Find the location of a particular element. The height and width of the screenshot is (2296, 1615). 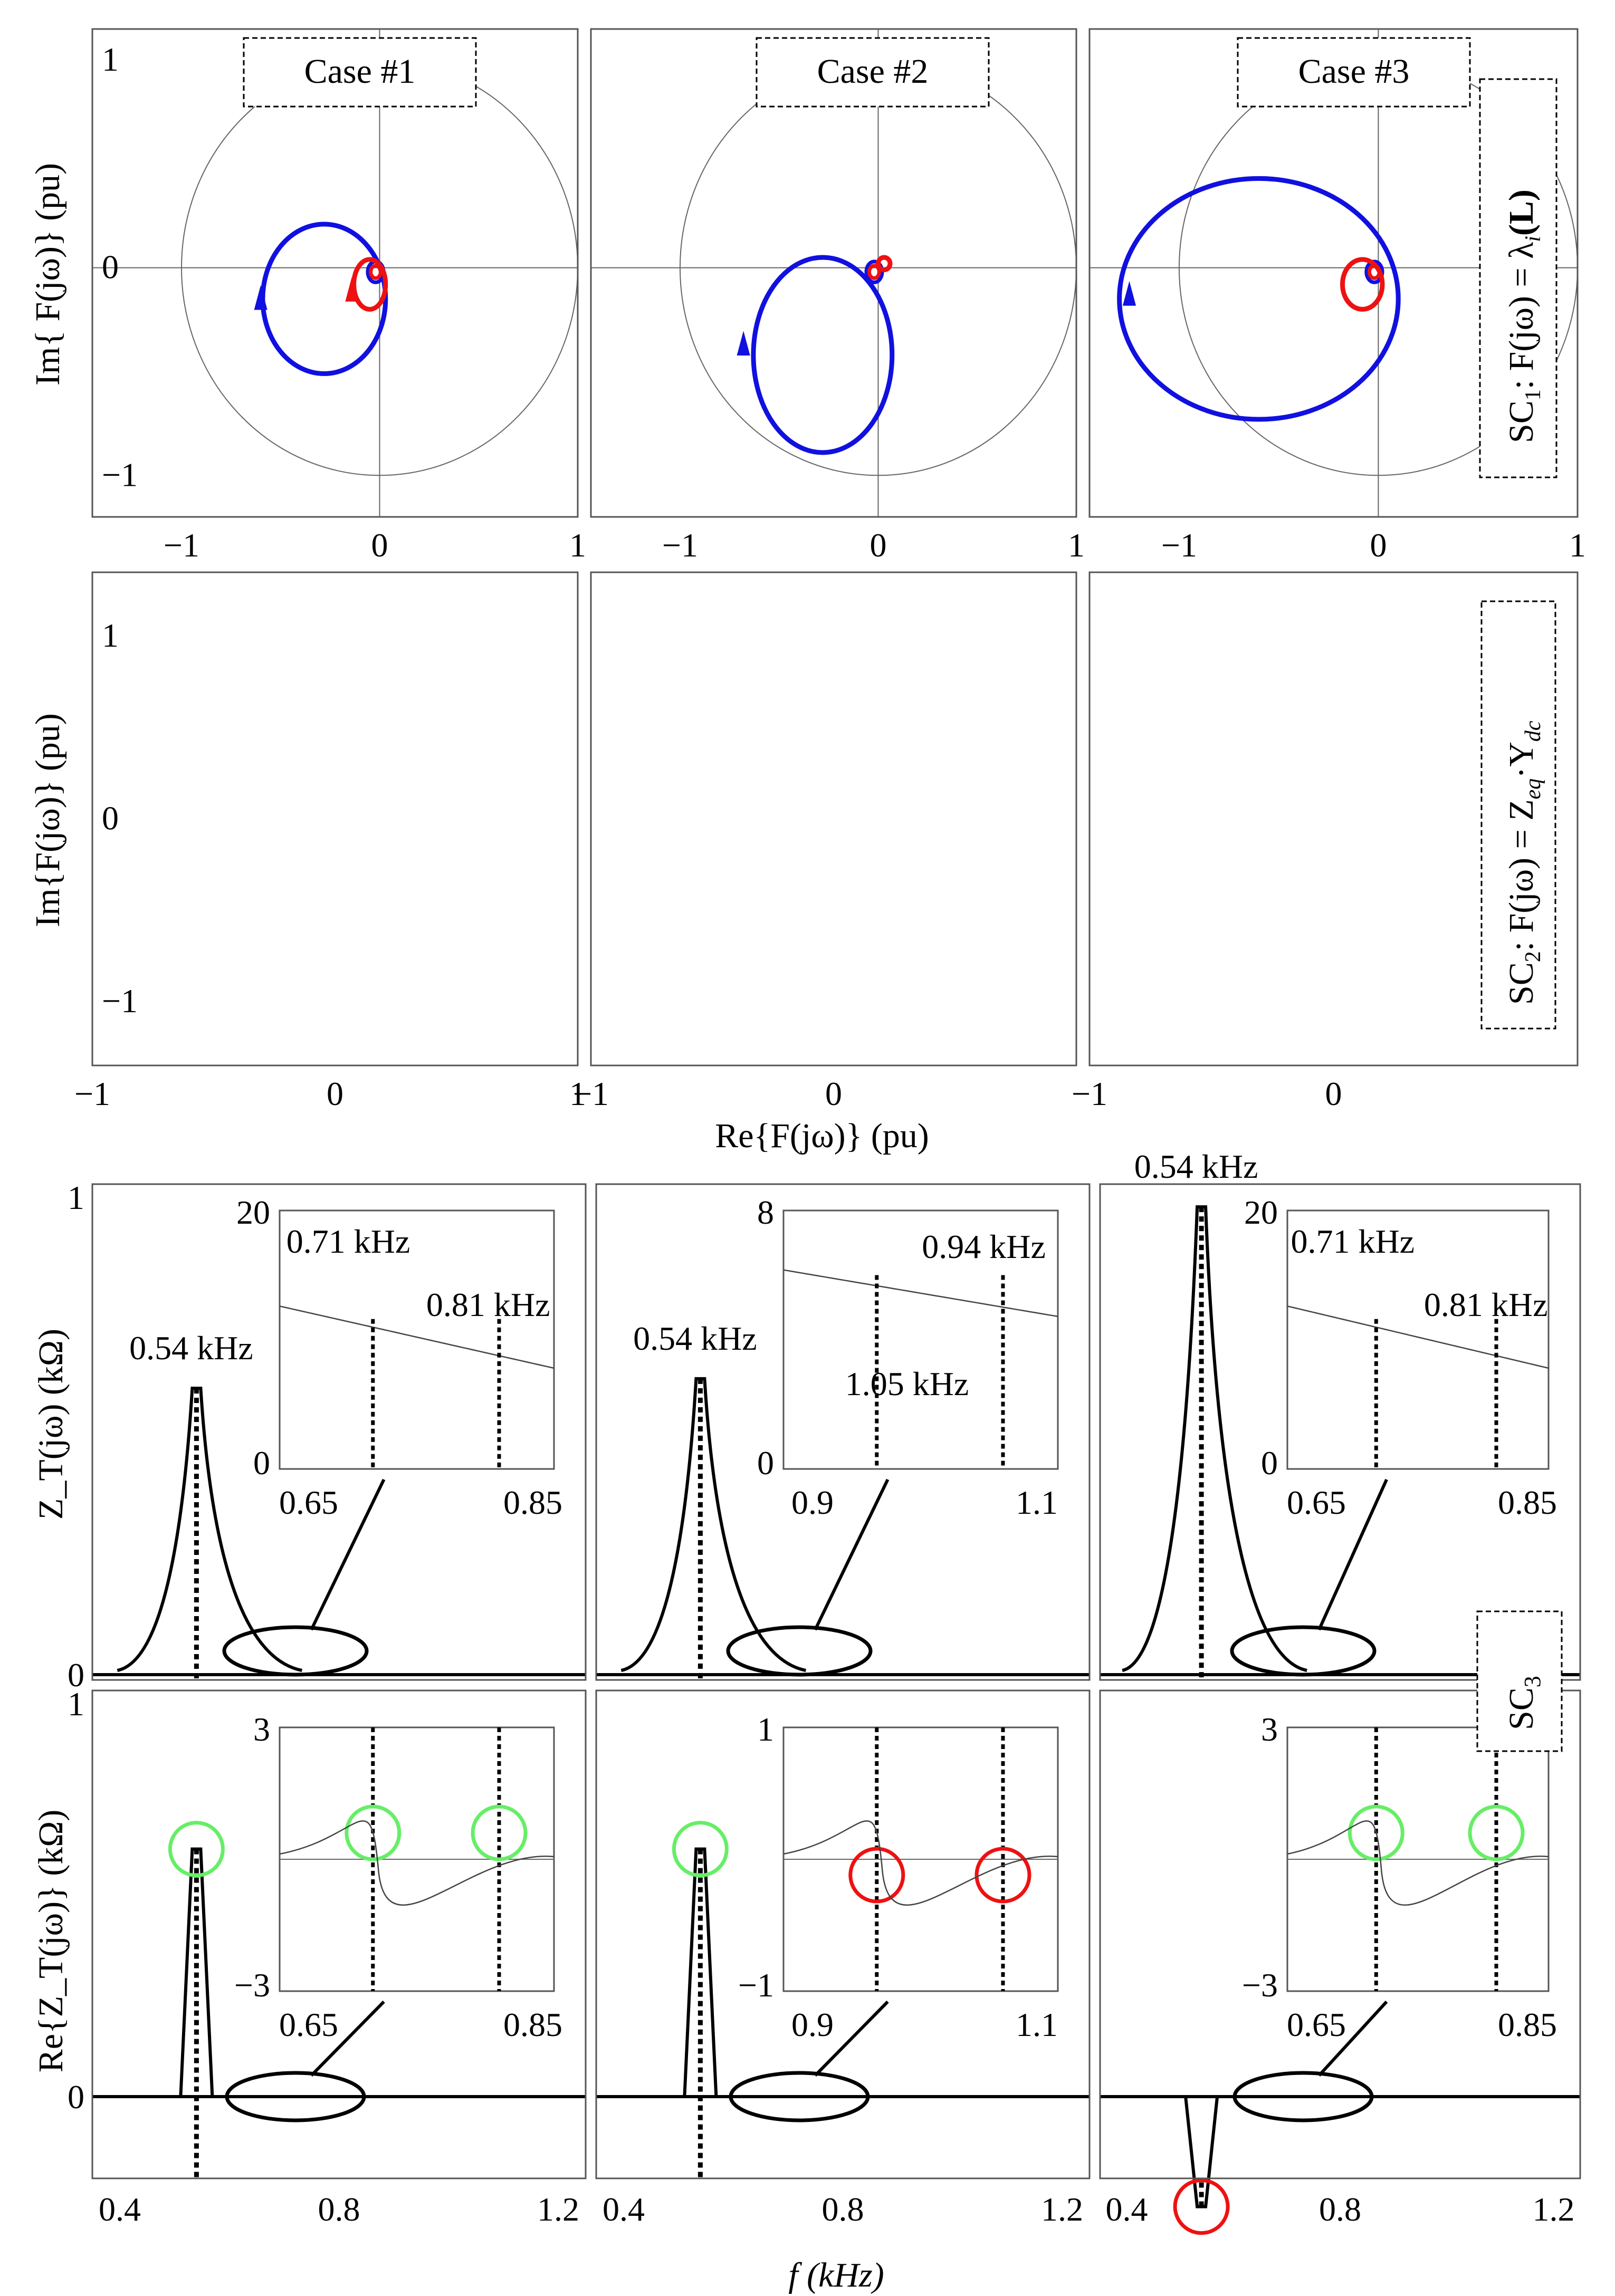

case-title-3: Case #3 is located at coordinates (1354, 72).